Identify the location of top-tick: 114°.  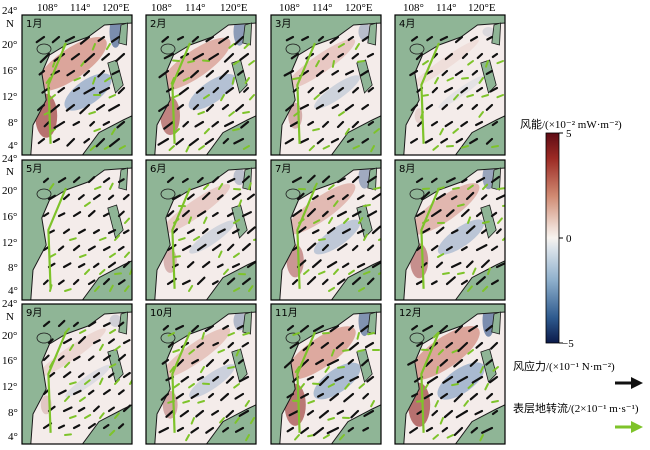
(80, 8).